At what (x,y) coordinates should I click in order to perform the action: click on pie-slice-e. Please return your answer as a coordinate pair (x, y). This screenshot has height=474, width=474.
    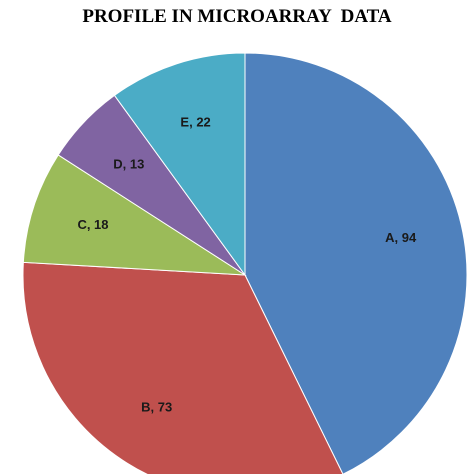
    Looking at the image, I should click on (179, 164).